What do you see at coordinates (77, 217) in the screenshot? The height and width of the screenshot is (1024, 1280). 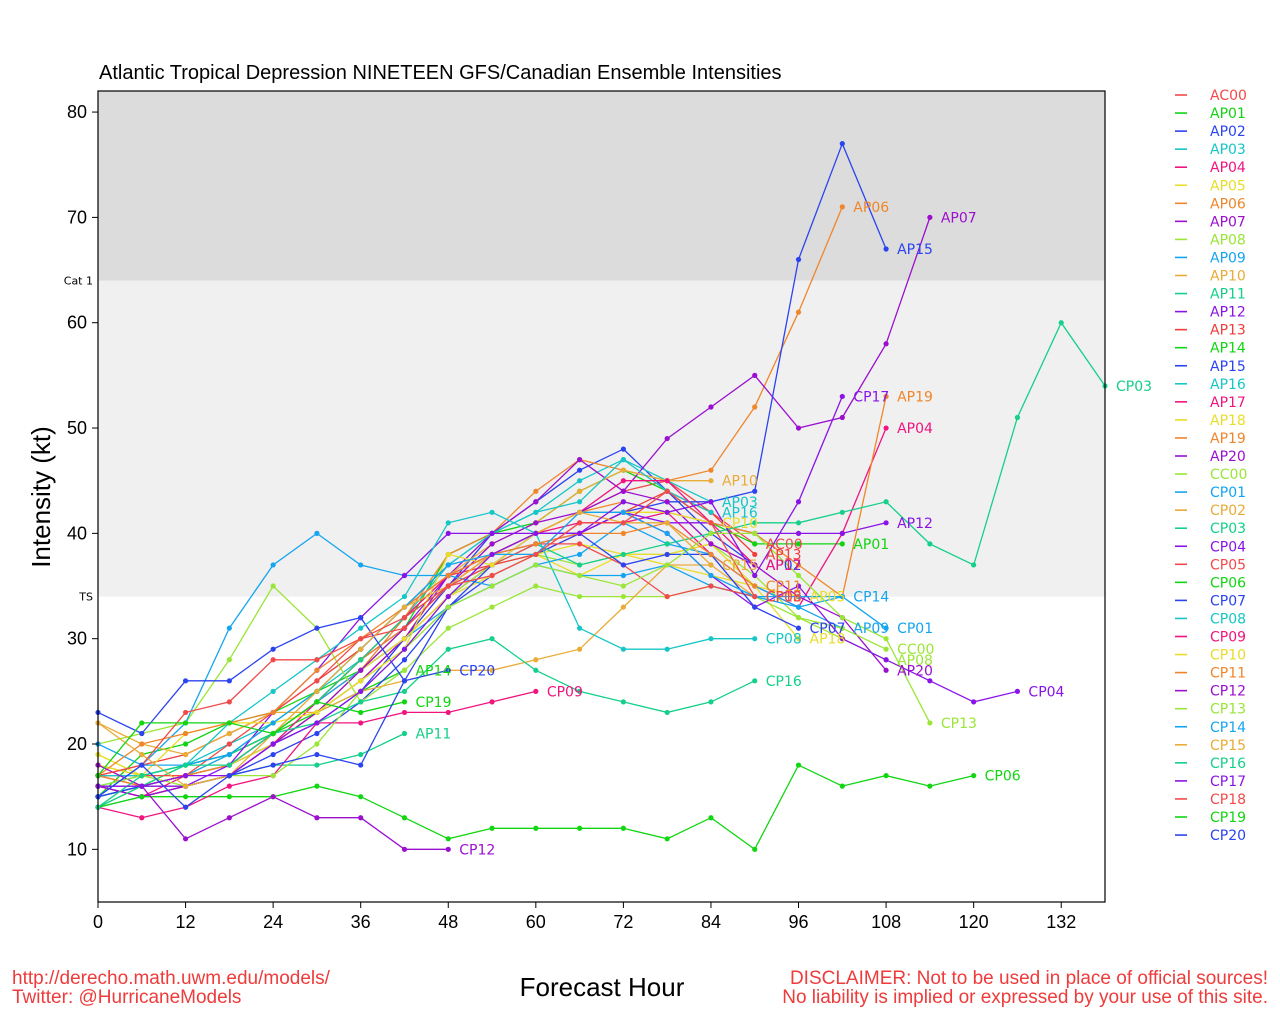 I see `y-tick-label: 70` at bounding box center [77, 217].